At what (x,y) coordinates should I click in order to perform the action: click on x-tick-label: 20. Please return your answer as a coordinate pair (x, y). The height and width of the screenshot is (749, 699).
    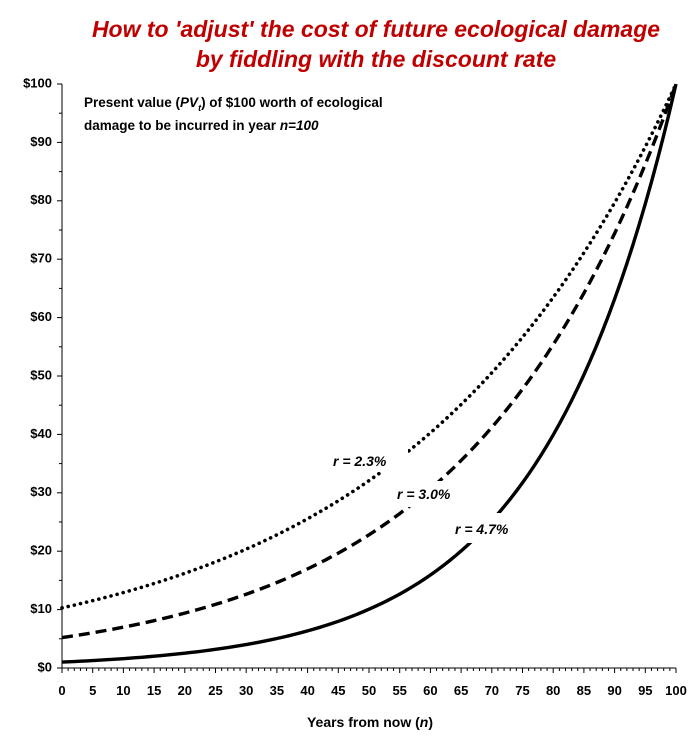
    Looking at the image, I should click on (185, 690).